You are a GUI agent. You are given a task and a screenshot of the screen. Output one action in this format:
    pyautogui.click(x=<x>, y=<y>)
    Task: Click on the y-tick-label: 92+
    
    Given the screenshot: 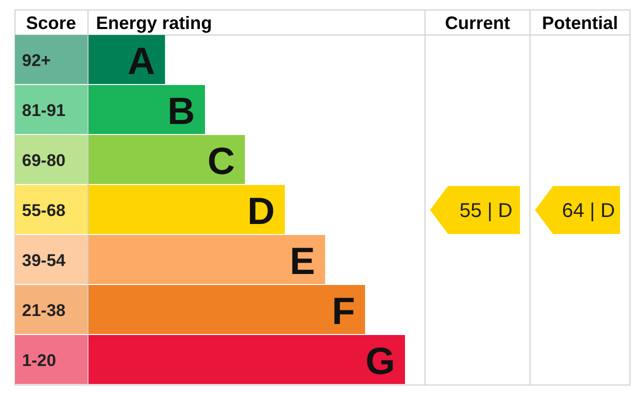 What is the action you would take?
    pyautogui.click(x=36, y=60)
    